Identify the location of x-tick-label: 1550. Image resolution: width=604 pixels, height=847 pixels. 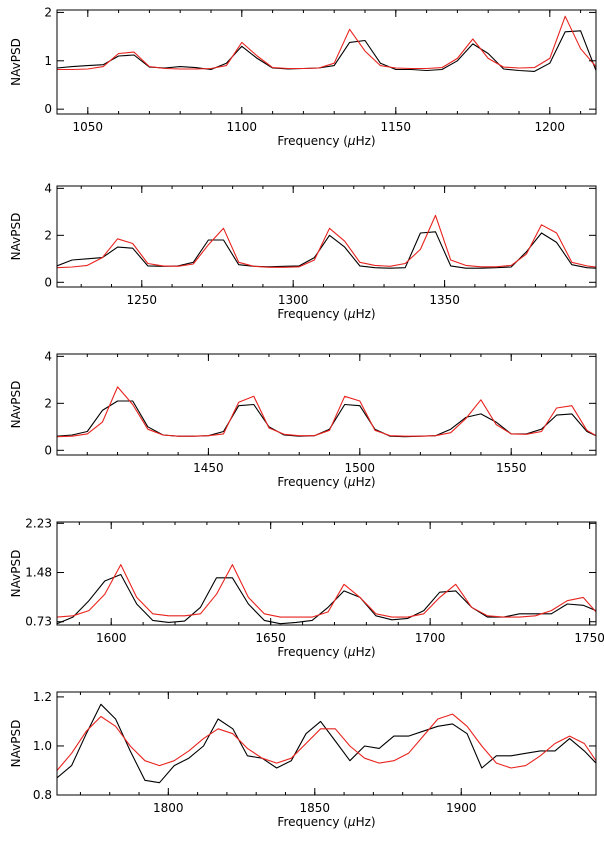
(511, 468).